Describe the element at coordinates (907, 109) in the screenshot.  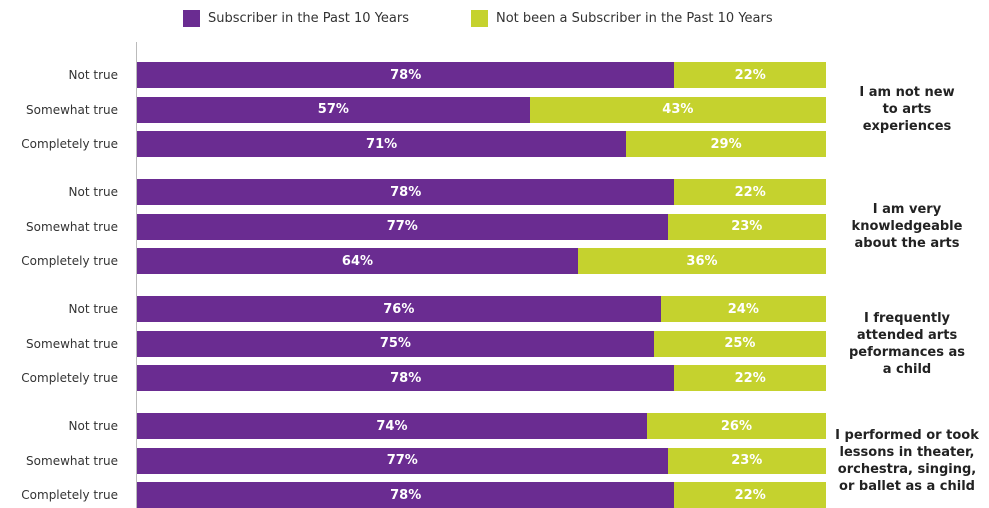
I see `group-label: I am not new to arts experiences` at that location.